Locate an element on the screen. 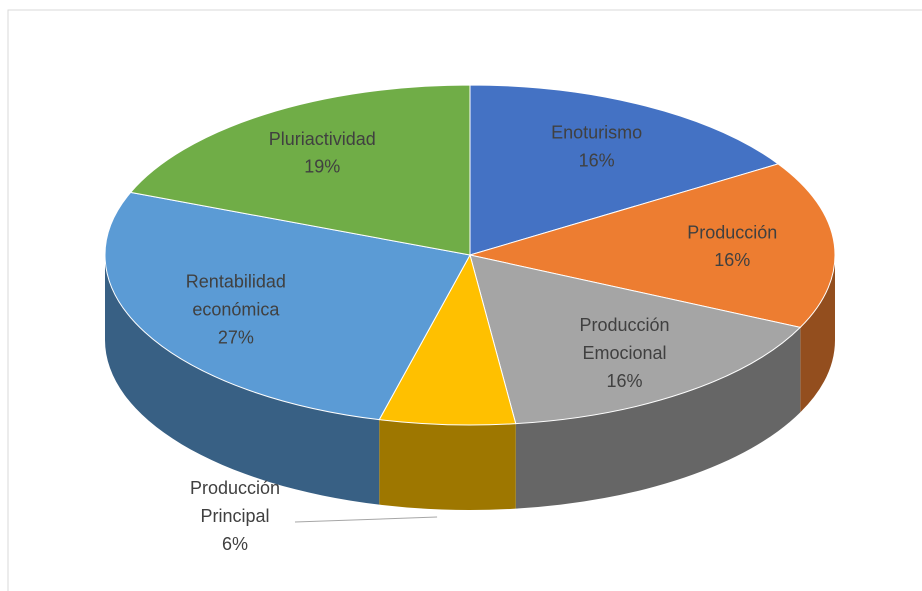 The width and height of the screenshot is (922, 591). data-label-category: Pluriactividad is located at coordinates (322, 139).